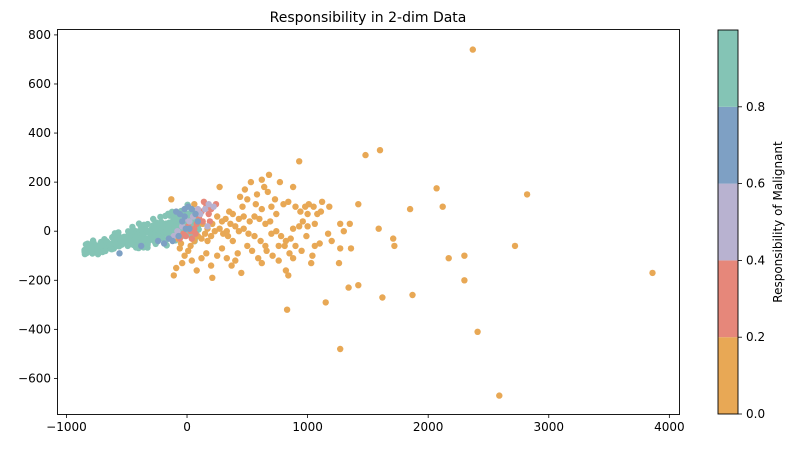  What do you see at coordinates (755, 107) in the screenshot?
I see `colorbar-tick-label: 0.8` at bounding box center [755, 107].